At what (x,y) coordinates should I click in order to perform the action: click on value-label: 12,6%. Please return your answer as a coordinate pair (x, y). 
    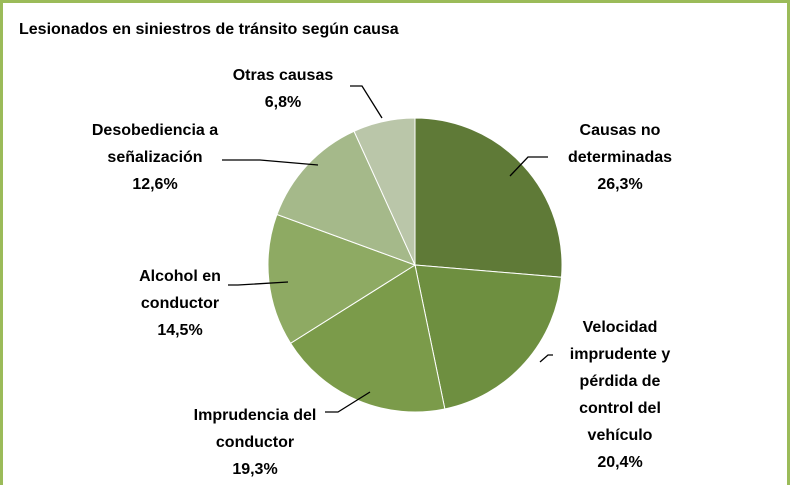
    Looking at the image, I should click on (155, 184).